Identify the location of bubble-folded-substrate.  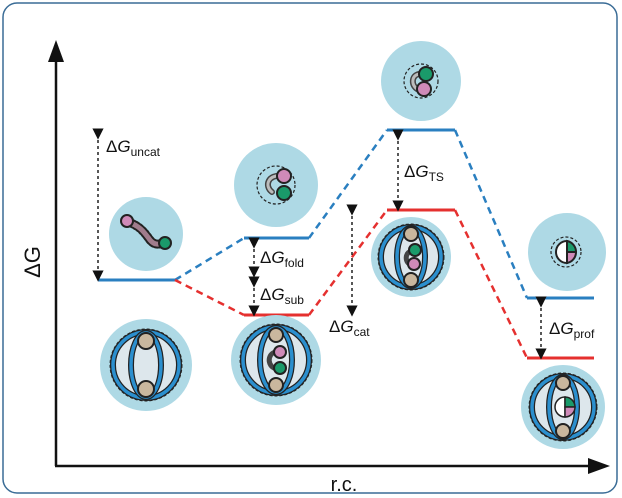
(276, 185).